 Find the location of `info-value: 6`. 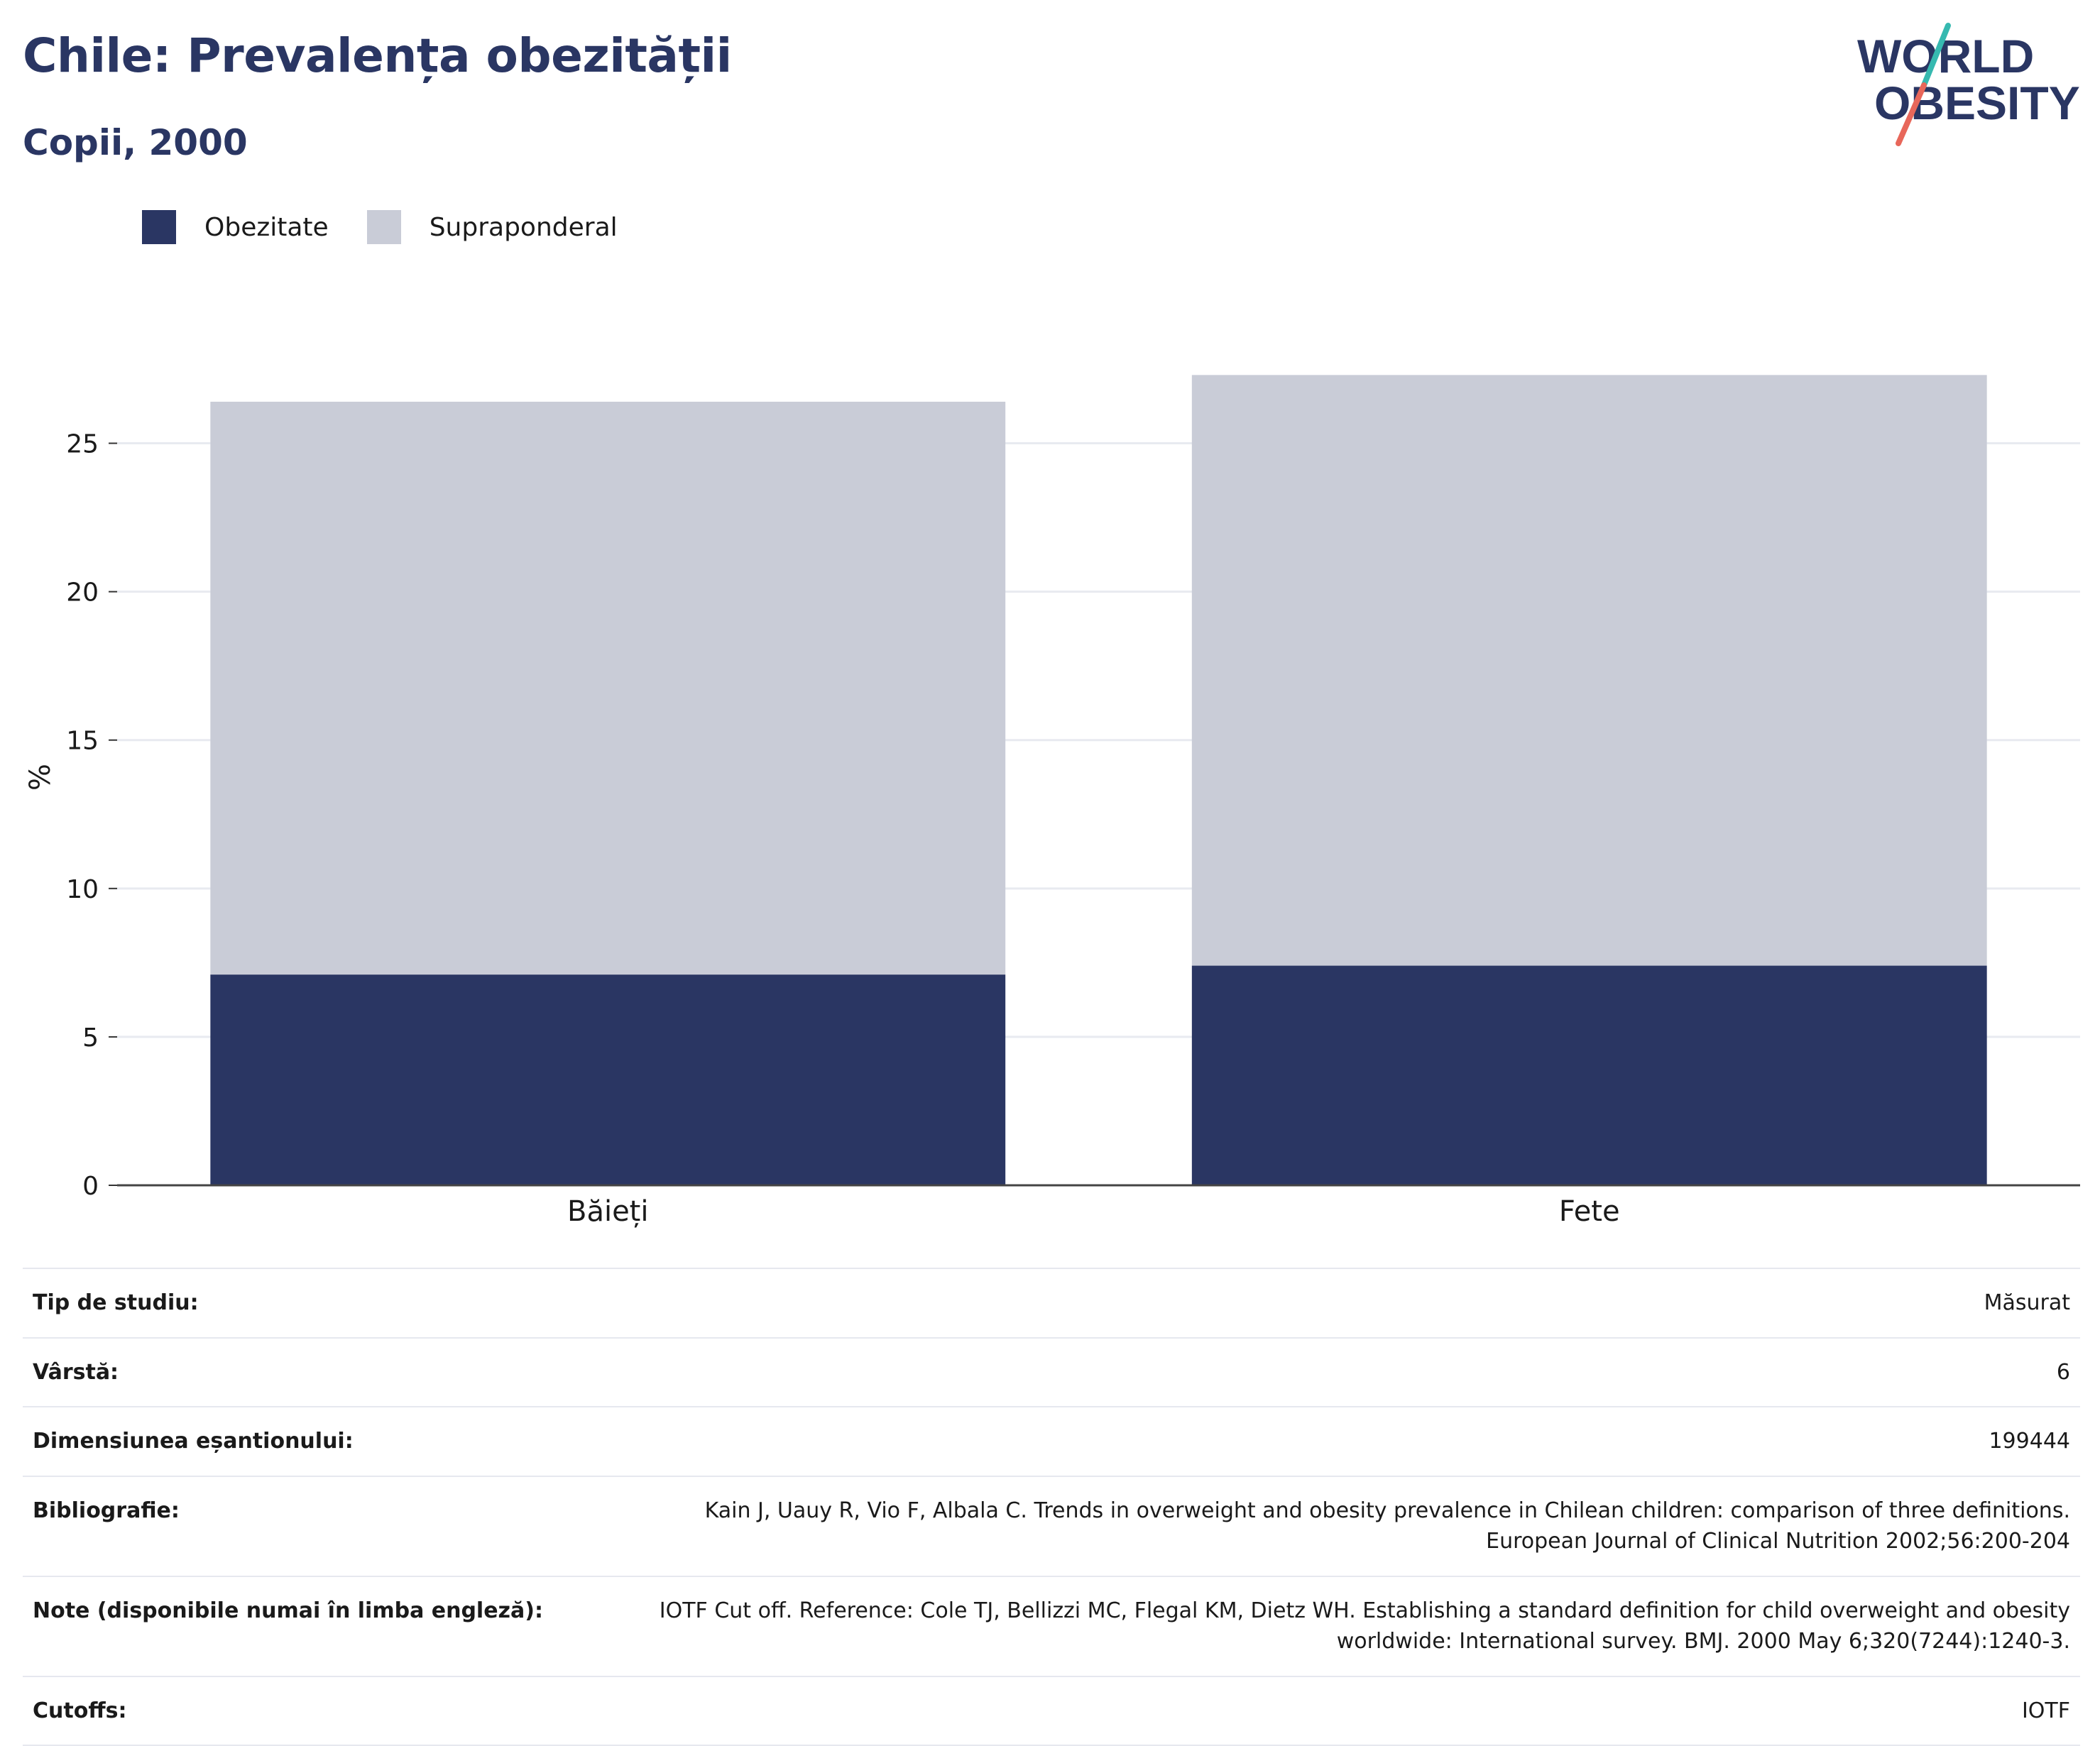

info-value: 6 is located at coordinates (2063, 1372).